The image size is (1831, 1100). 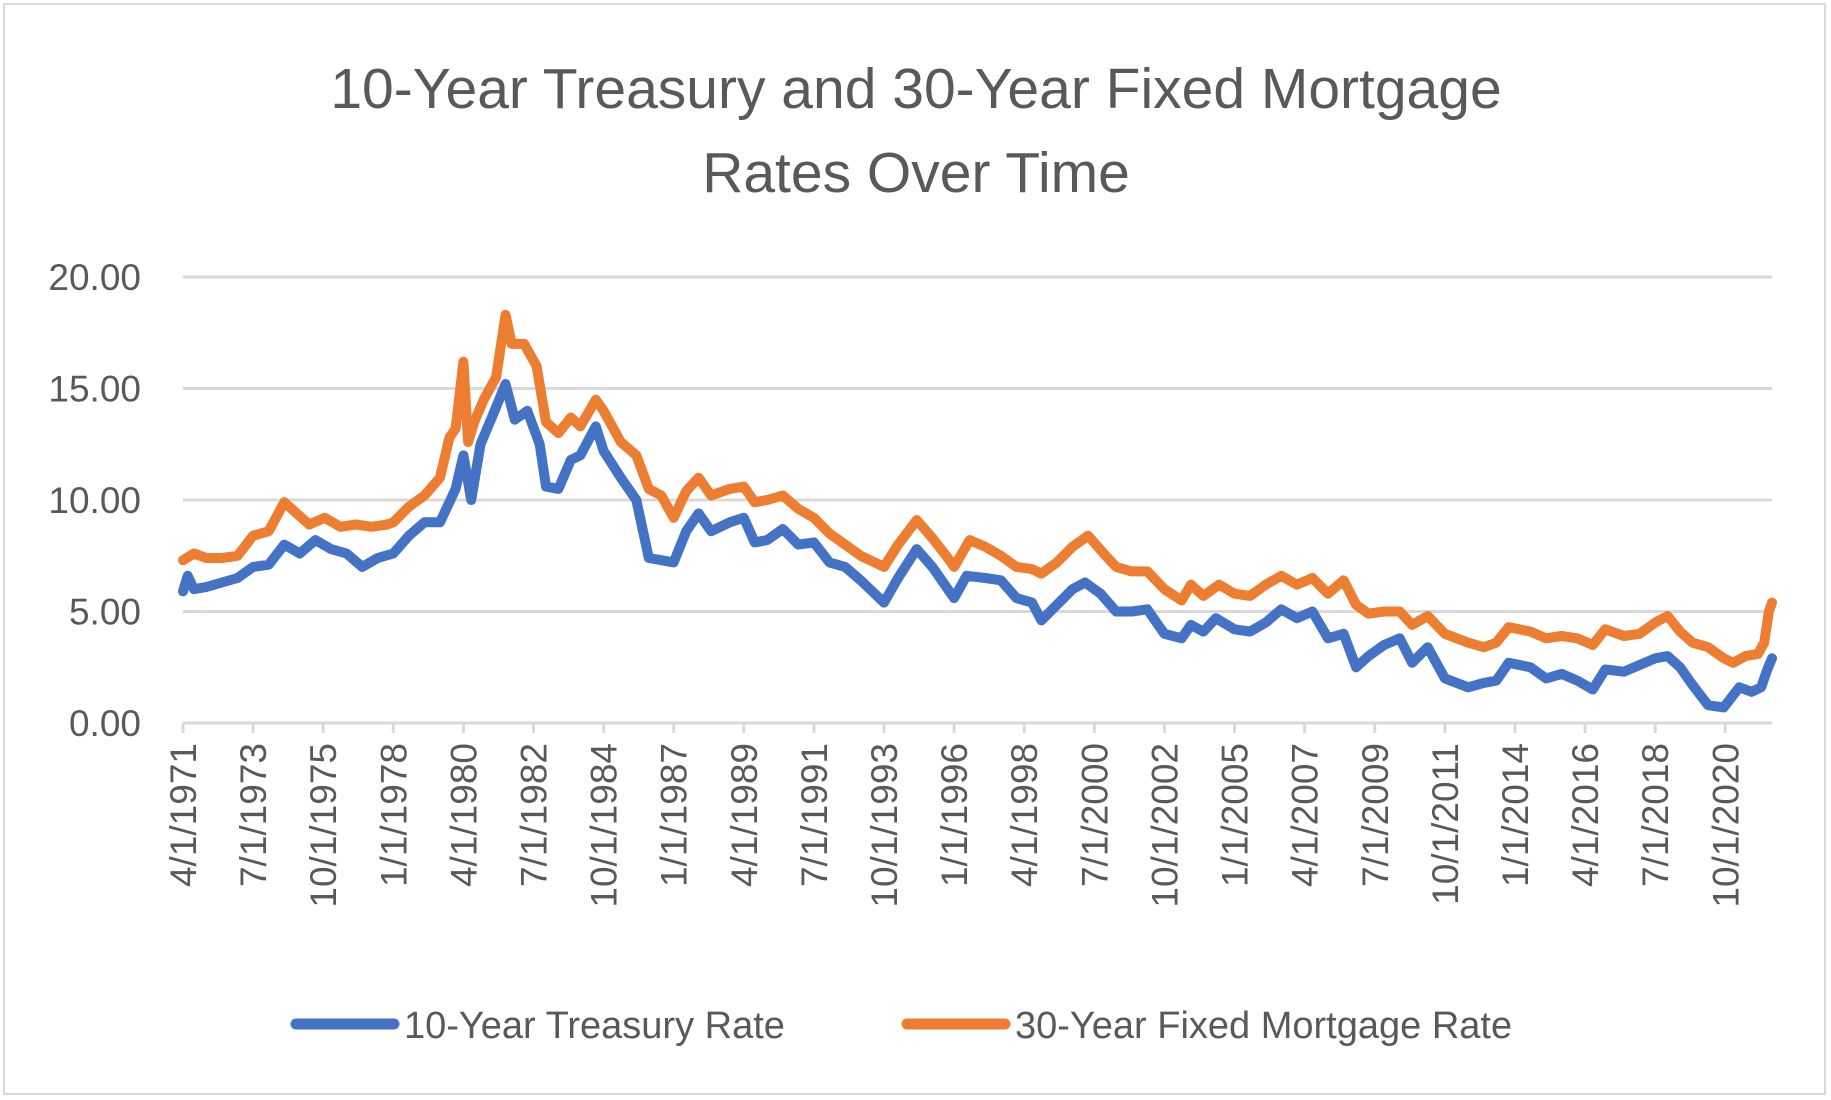 What do you see at coordinates (94, 389) in the screenshot?
I see `y-tick-label: 15.00` at bounding box center [94, 389].